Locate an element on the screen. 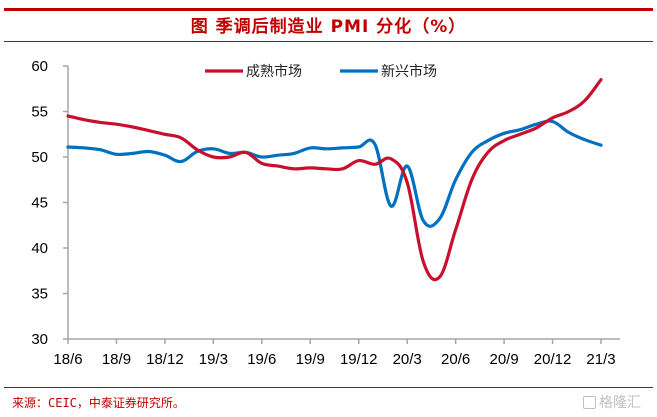 The width and height of the screenshot is (657, 417). legend-label: 新兴市场 is located at coordinates (409, 71).